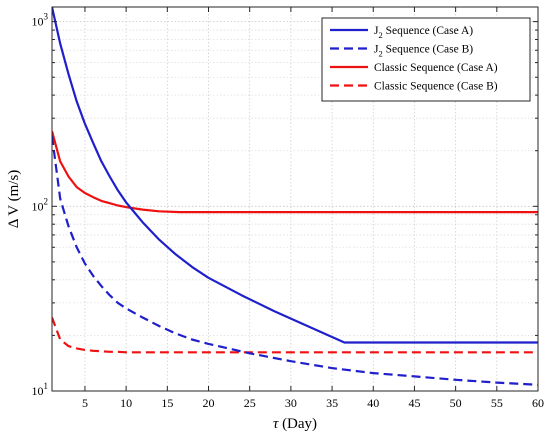  What do you see at coordinates (167, 403) in the screenshot?
I see `x-tick-label: 15` at bounding box center [167, 403].